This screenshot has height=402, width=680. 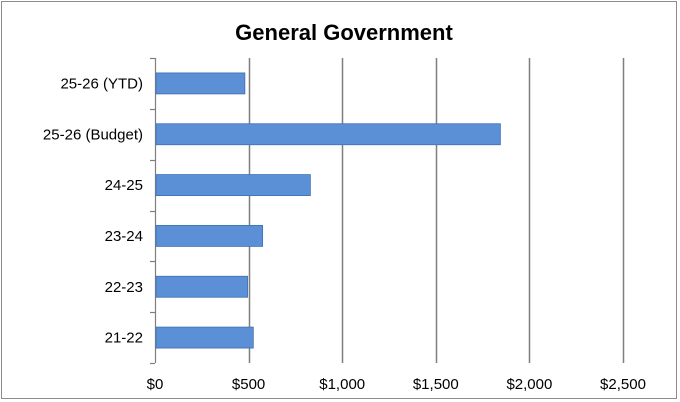 What do you see at coordinates (529, 384) in the screenshot?
I see `x-tick-label: $2,000` at bounding box center [529, 384].